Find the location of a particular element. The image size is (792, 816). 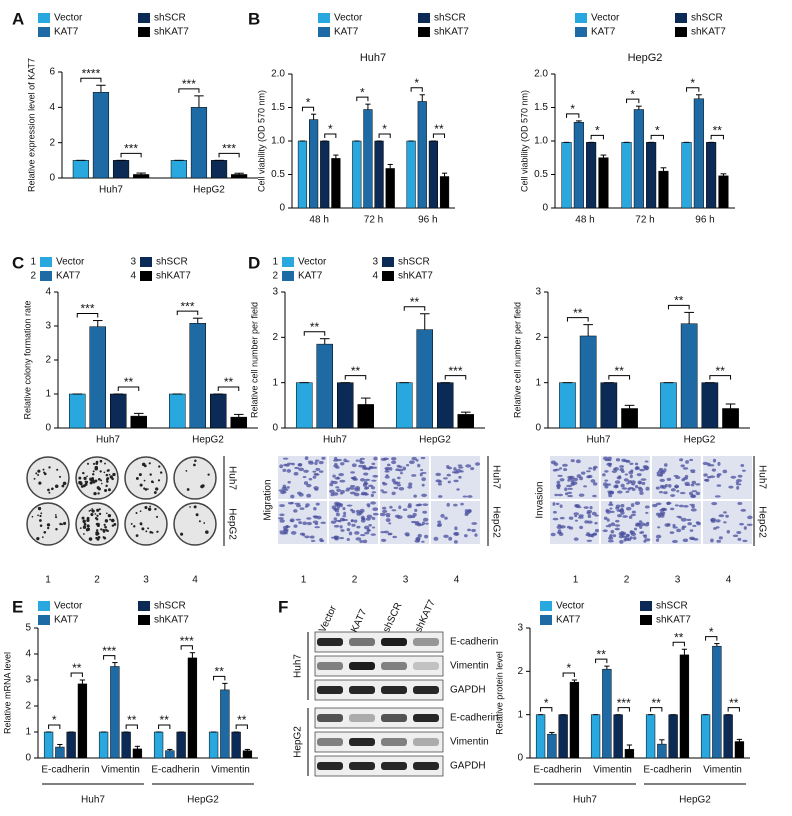

y-tick-label: 2.0 is located at coordinates (278, 74).